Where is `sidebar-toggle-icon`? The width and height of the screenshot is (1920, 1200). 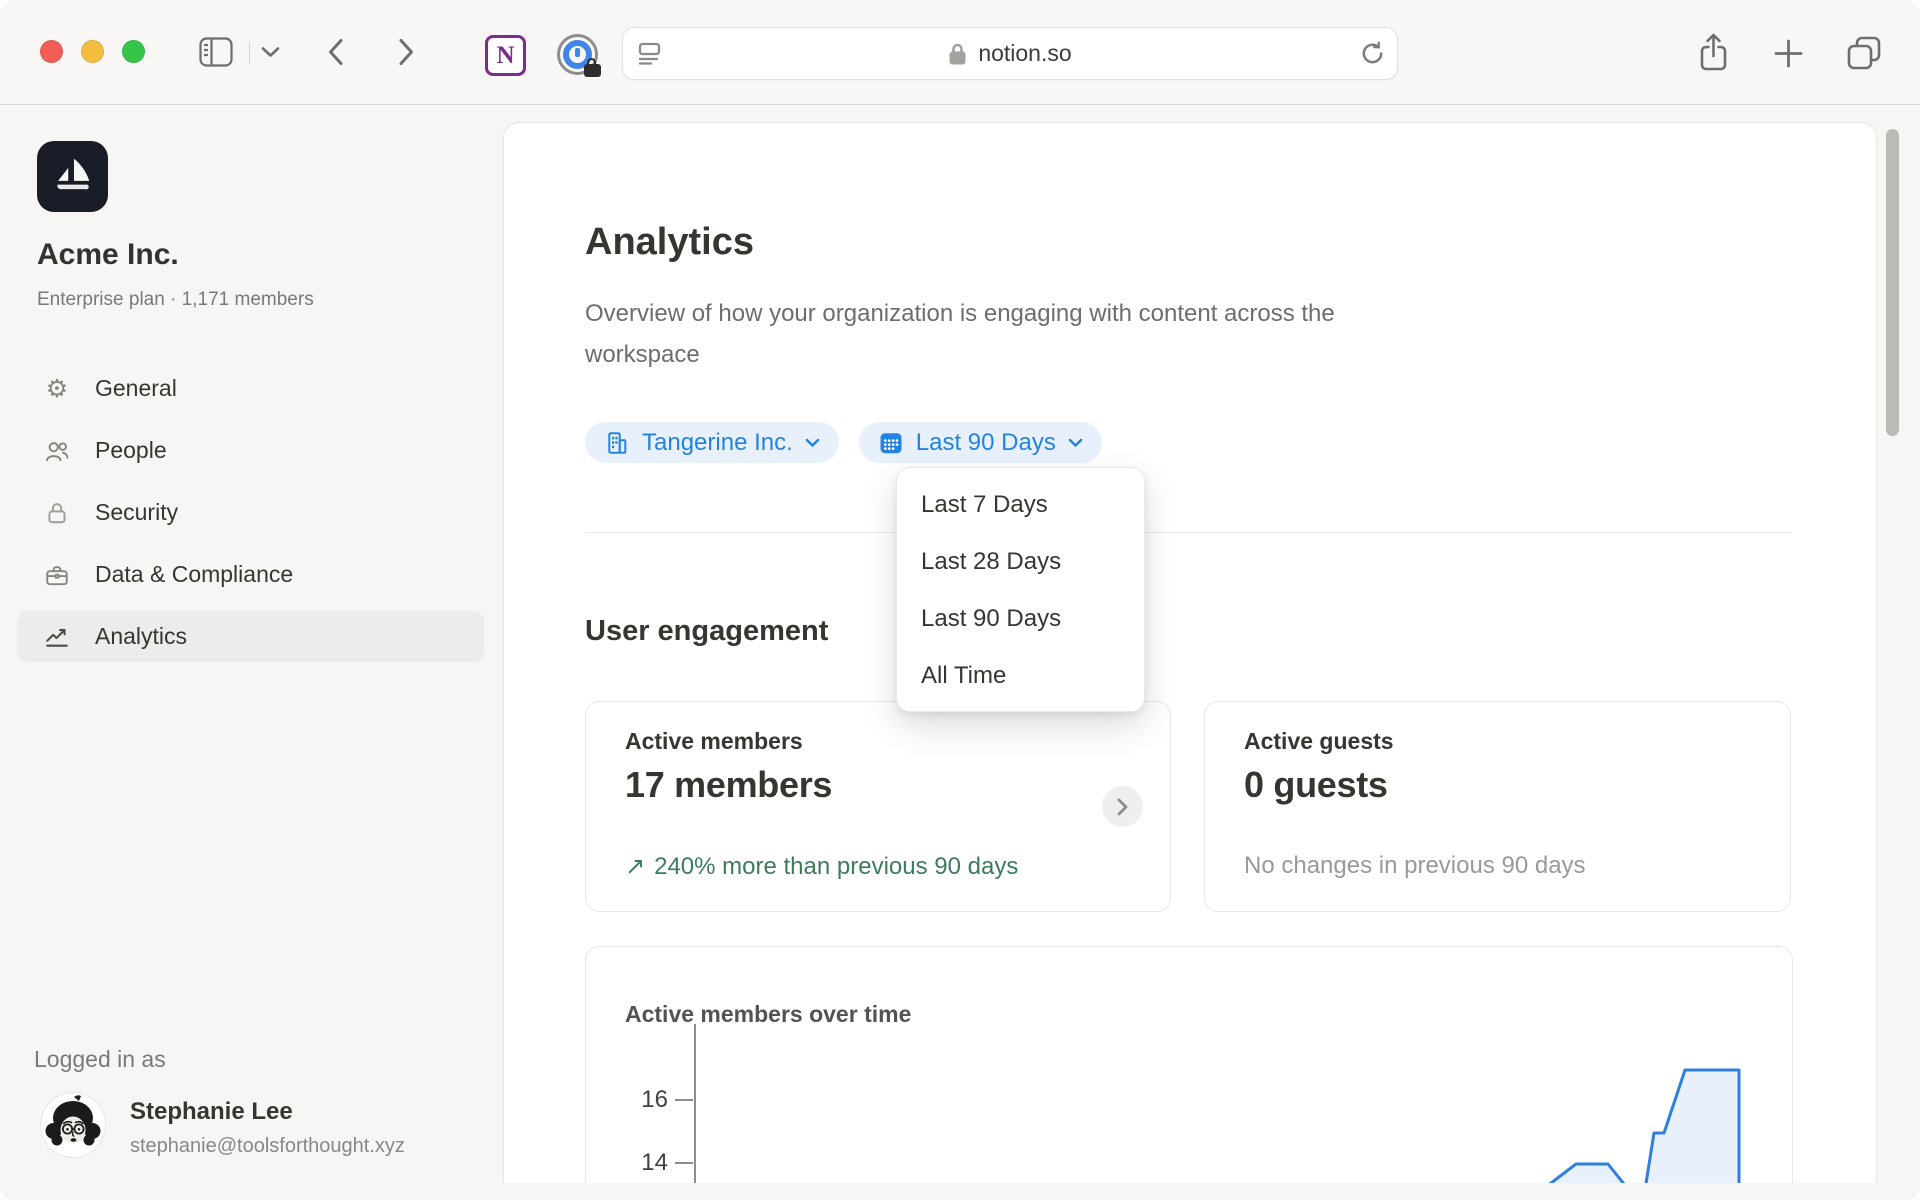
sidebar-toggle-icon is located at coordinates (216, 52).